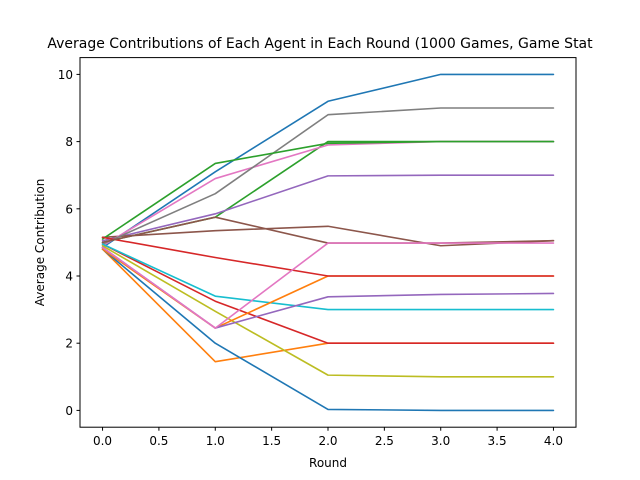  Describe the element at coordinates (69, 411) in the screenshot. I see `y-tick-label: 0` at that location.